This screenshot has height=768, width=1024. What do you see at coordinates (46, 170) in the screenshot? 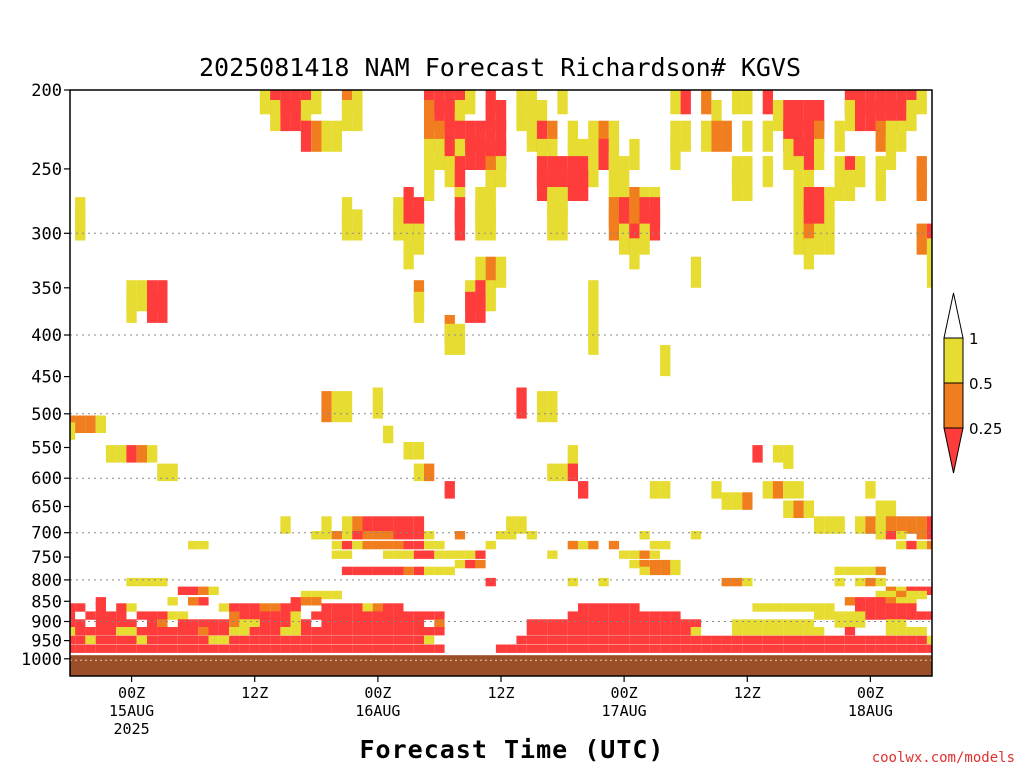
I see `y-tick-label: 250` at bounding box center [46, 170].